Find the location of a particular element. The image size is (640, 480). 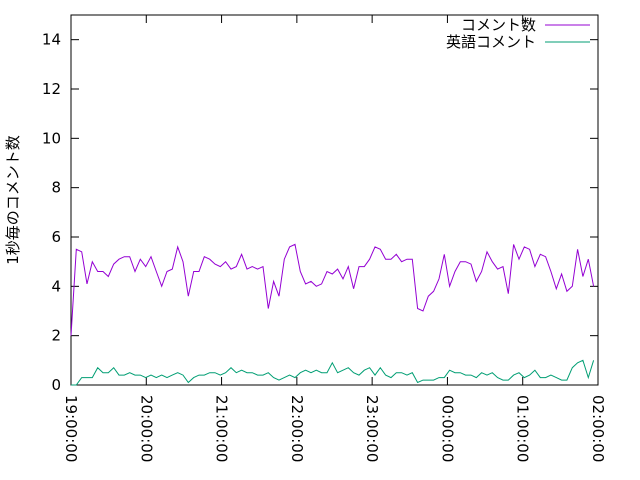

x-tick-label: 19:00:00 is located at coordinates (71, 428).